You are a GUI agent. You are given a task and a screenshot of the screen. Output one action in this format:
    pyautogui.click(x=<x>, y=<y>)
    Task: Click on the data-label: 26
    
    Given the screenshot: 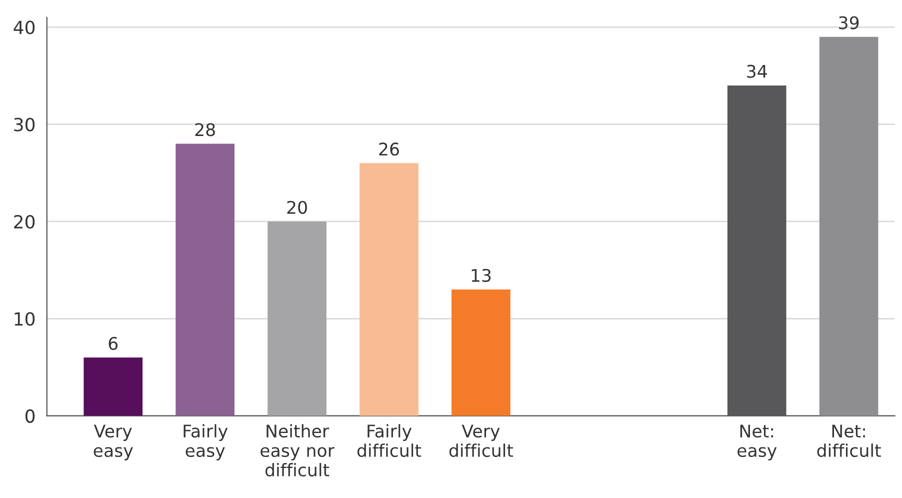 What is the action you would take?
    pyautogui.click(x=389, y=149)
    